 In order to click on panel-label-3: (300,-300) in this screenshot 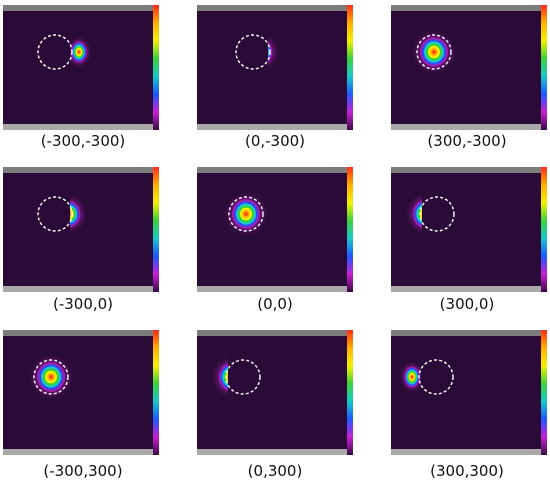, I will do `click(467, 141)`.